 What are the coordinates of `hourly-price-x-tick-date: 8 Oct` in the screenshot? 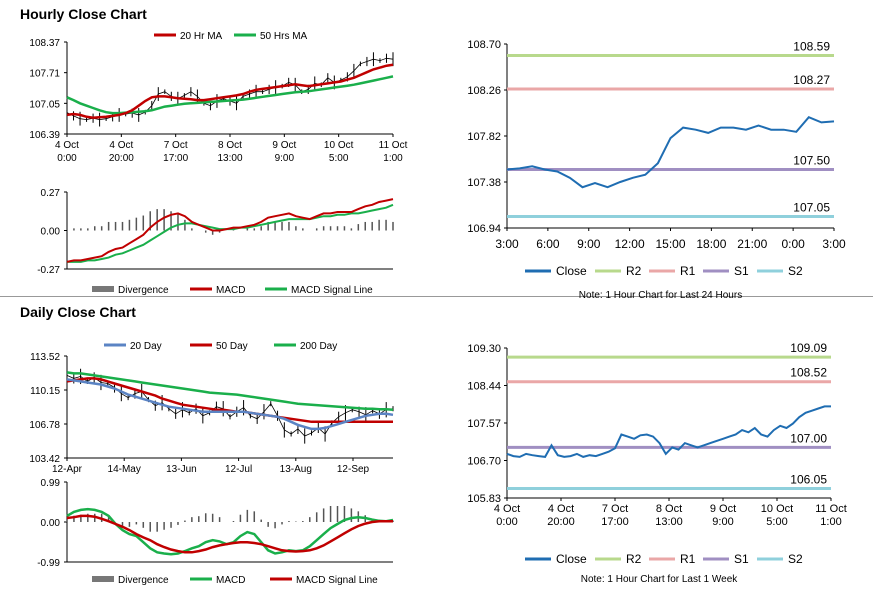 It's located at (230, 145).